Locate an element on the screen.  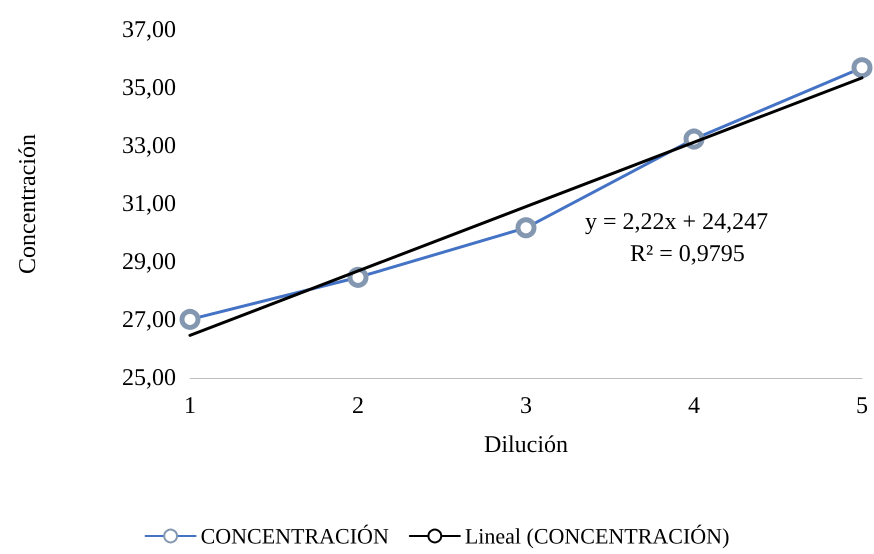
y-tick-label: 33,00 is located at coordinates (149, 146).